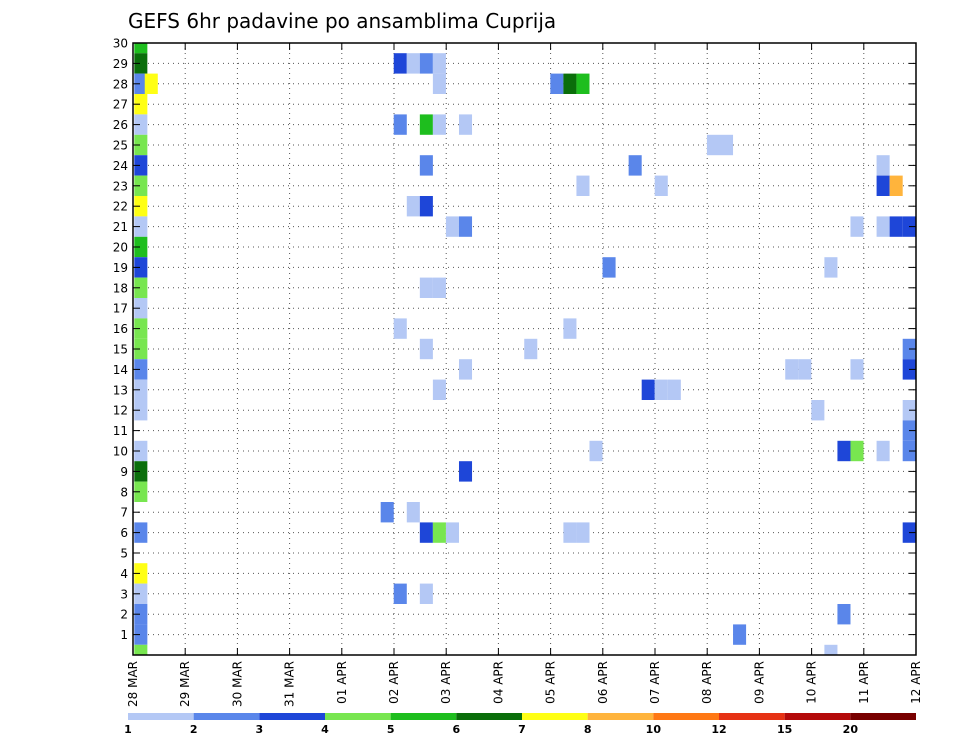 The width and height of the screenshot is (960, 742). I want to click on chart-title: GEFS 6hr padavine po ansamblima Cuprija, so click(342, 21).